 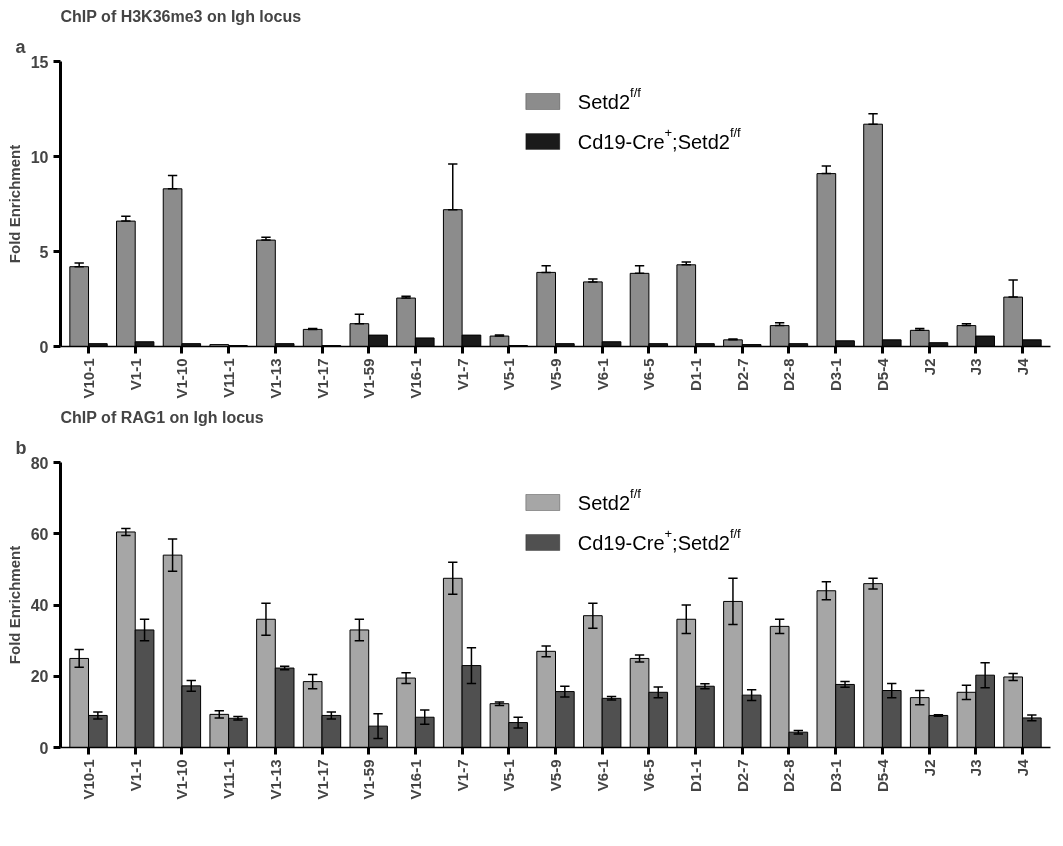 I want to click on y-tick-label: 10, so click(x=39, y=157).